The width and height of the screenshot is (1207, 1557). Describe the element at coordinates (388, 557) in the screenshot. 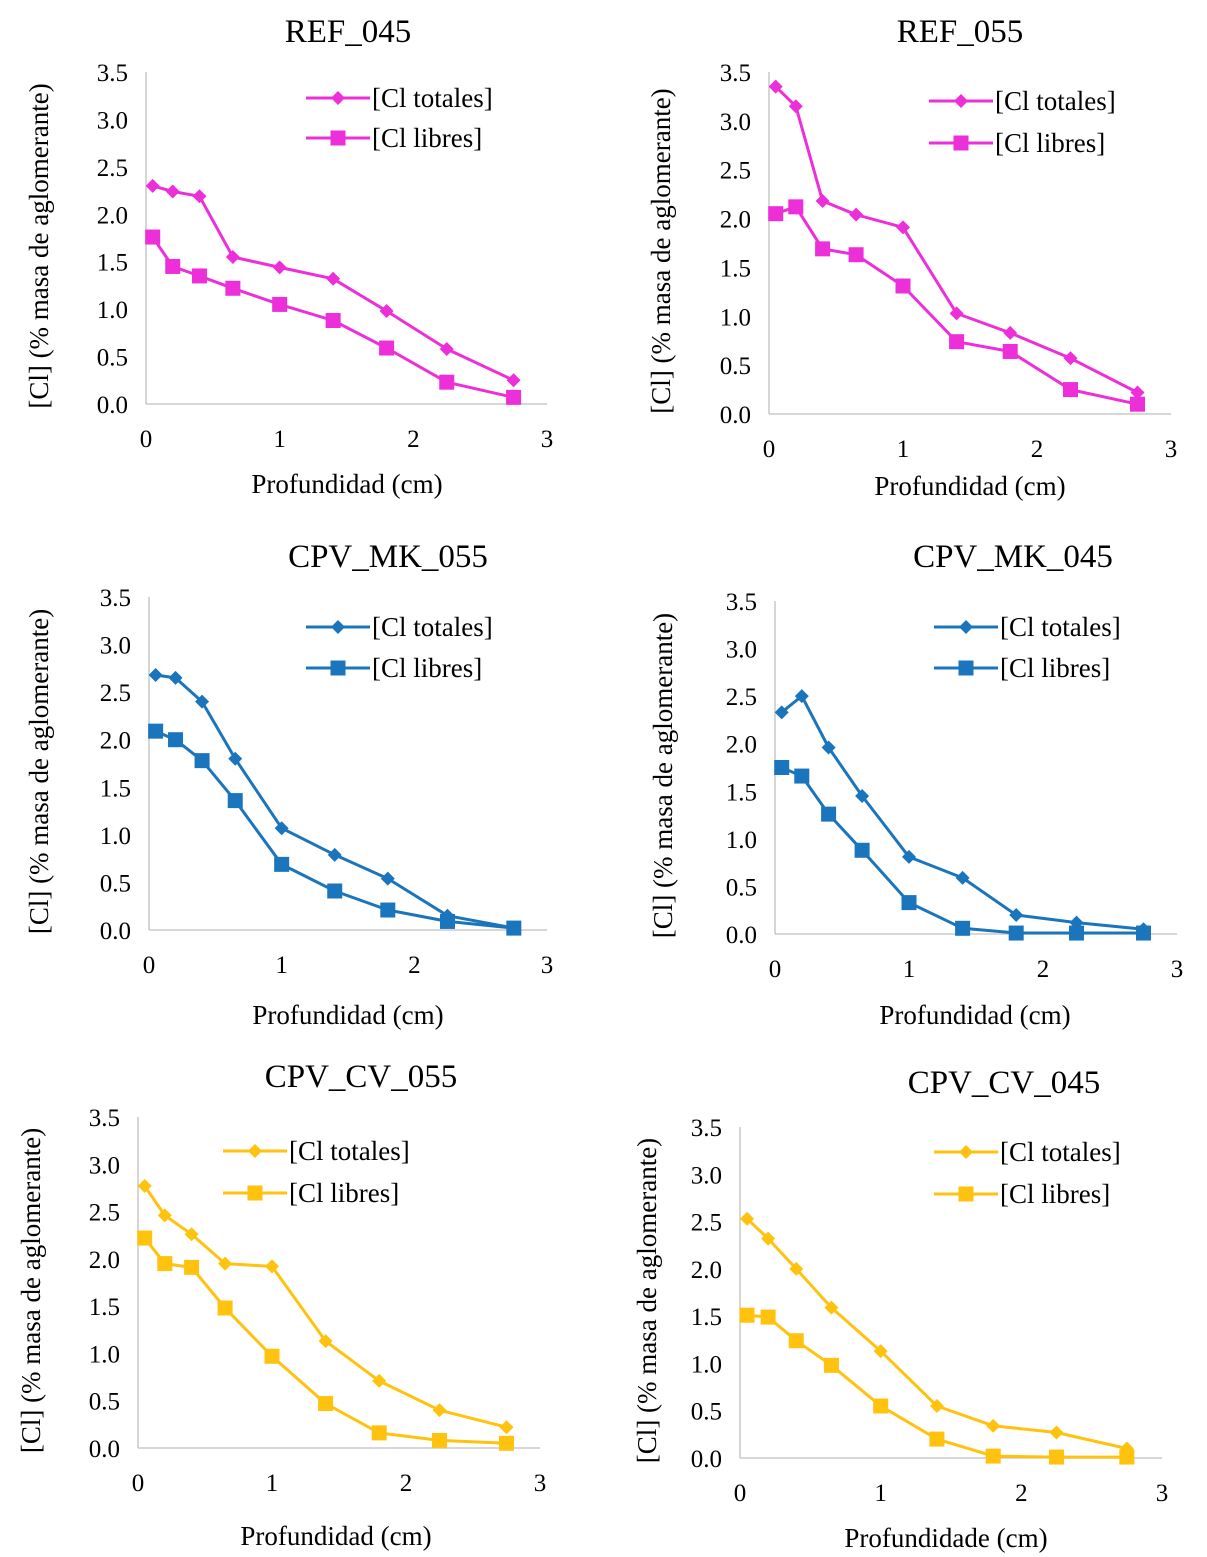

I see `chart-title: CPV_MK_055` at that location.